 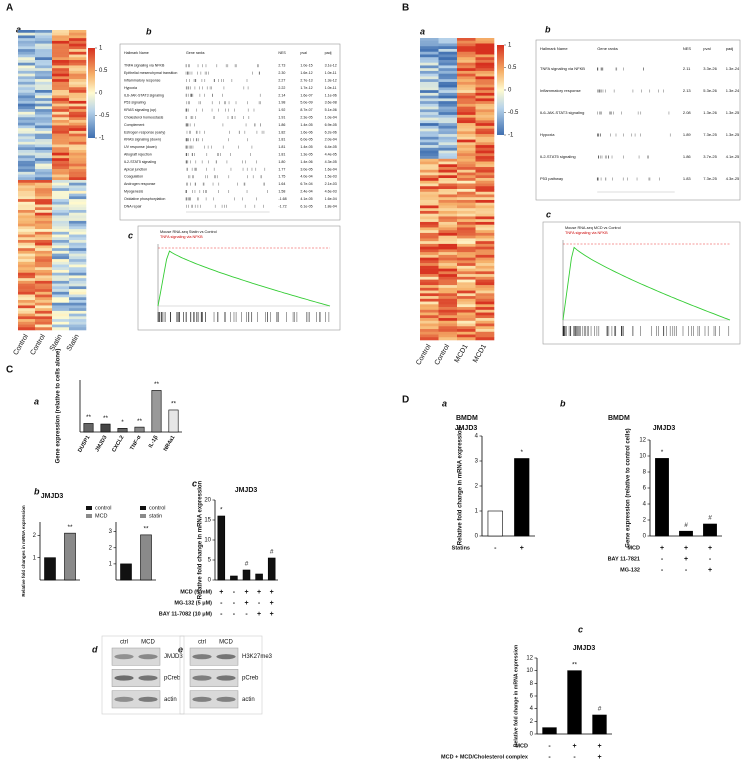 What do you see at coordinates (733, 90) in the screenshot?
I see `table-cell: 1.3e-24` at bounding box center [733, 90].